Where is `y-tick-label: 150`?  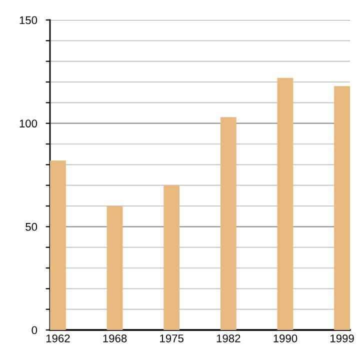
y-tick-label: 150 is located at coordinates (29, 20).